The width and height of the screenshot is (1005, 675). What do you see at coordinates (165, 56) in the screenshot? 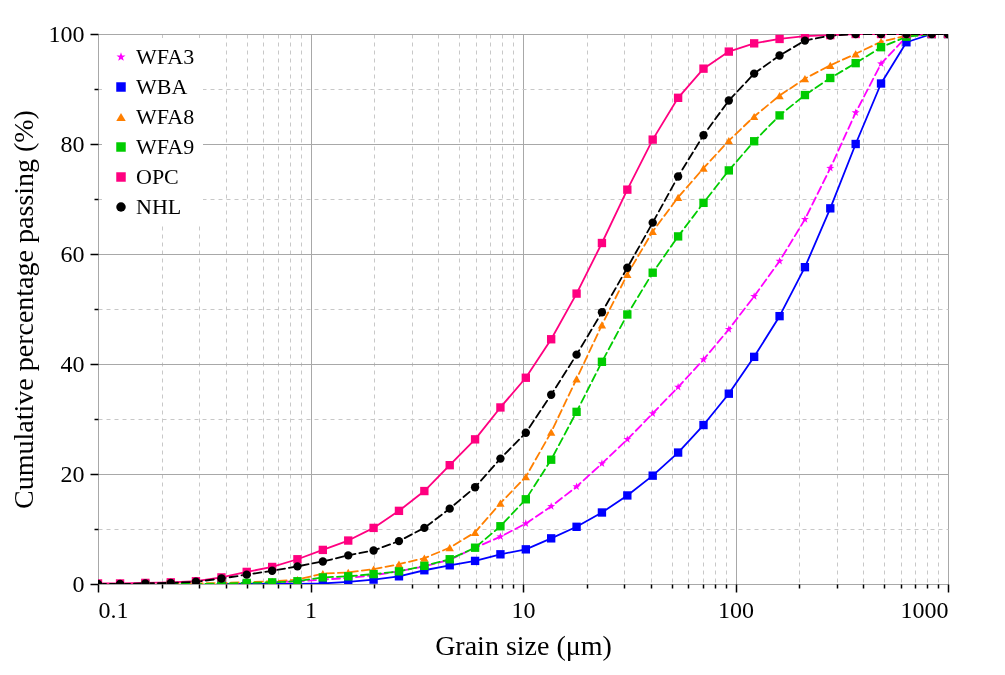
I see `legend-label: WFA3` at bounding box center [165, 56].